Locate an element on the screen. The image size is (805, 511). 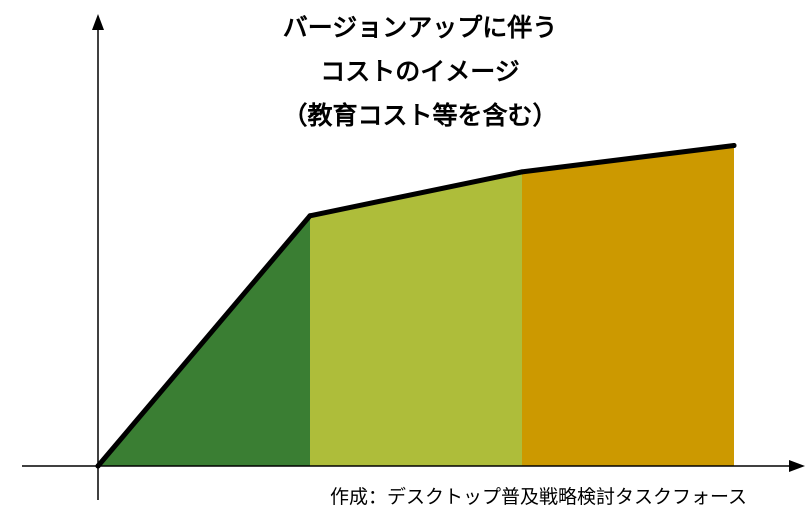
chart-title-line-3: （教育コスト等を含む） is located at coordinates (420, 115).